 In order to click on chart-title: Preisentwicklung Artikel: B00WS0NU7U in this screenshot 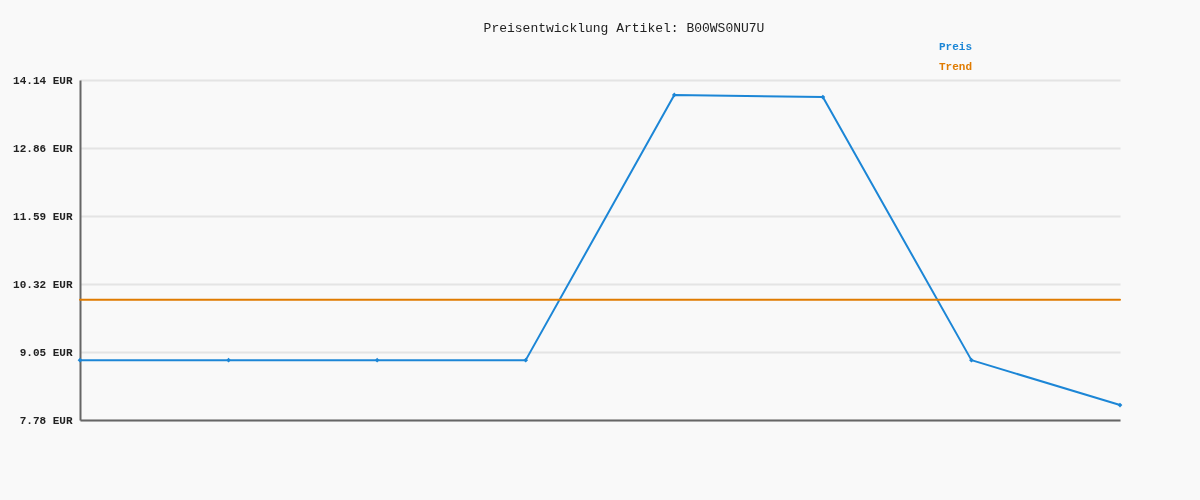, I will do `click(624, 28)`.